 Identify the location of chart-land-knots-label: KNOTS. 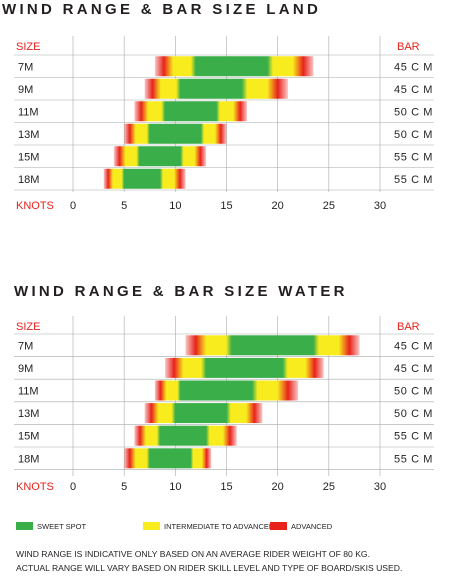
(35, 206).